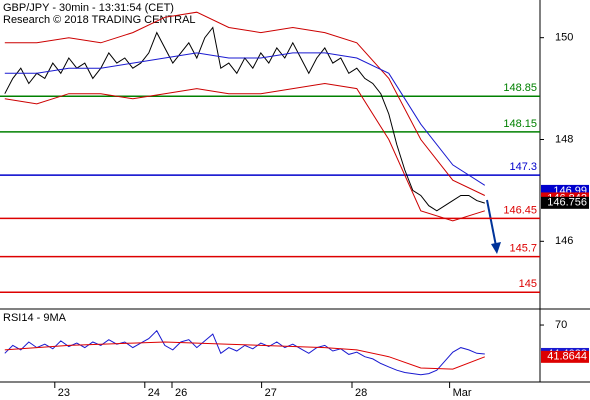  Describe the element at coordinates (493, 226) in the screenshot. I see `forecast-arrow` at that location.